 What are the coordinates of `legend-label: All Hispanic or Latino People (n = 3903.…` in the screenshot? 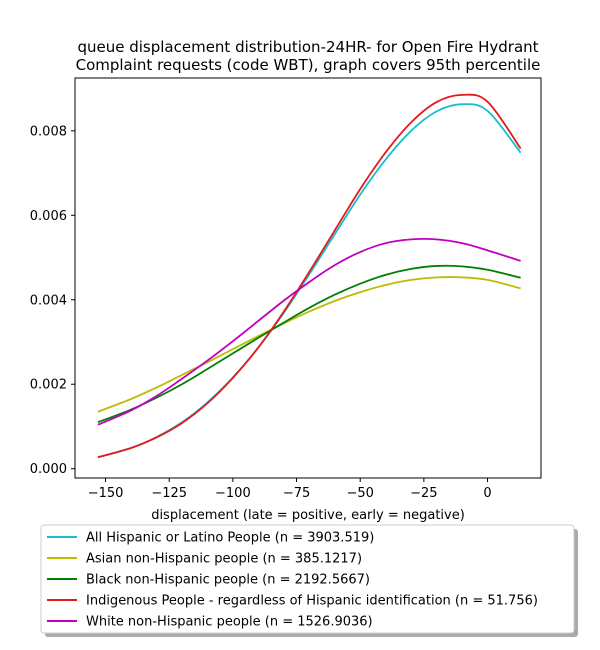 It's located at (230, 538).